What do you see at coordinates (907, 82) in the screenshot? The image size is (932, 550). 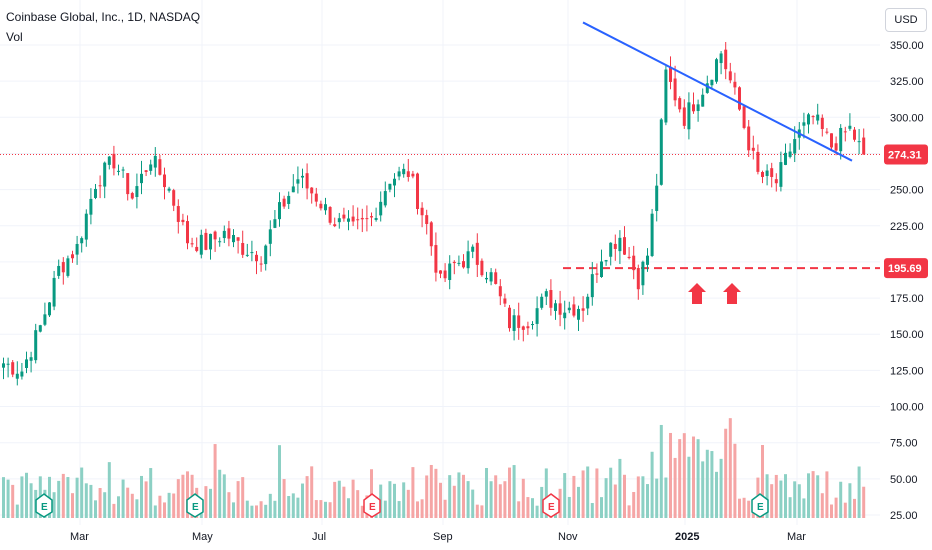 I see `price-tick-label: 325.00` at bounding box center [907, 82].